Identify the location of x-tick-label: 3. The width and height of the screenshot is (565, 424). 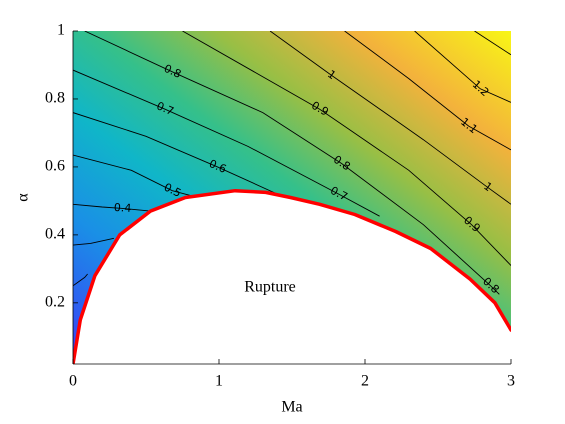
(511, 381).